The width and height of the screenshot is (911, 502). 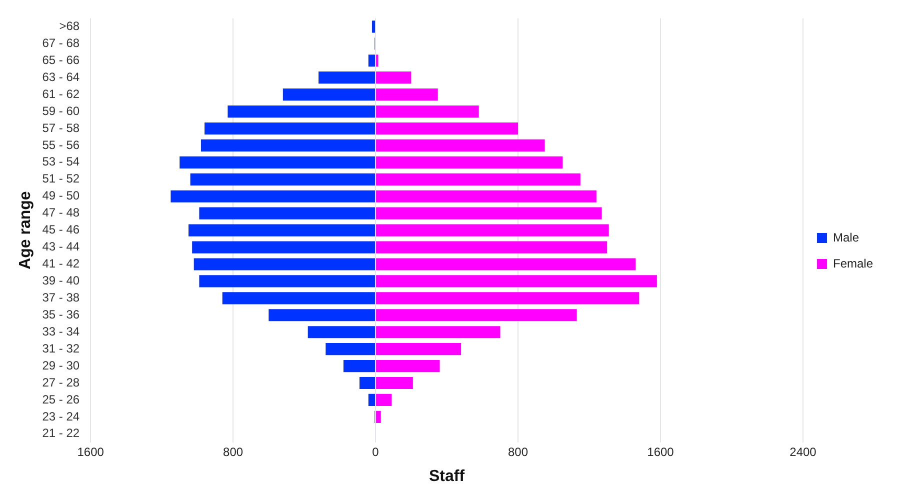 I want to click on y-tick-label: 63 - 64, so click(x=61, y=77).